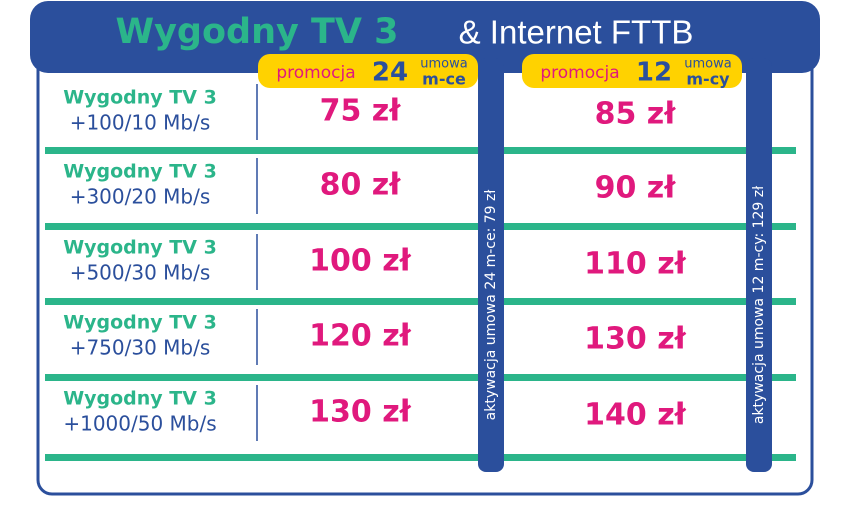  I want to click on activation-note: aktywacja umowa 24 m-ce: 79 zł, so click(491, 305).